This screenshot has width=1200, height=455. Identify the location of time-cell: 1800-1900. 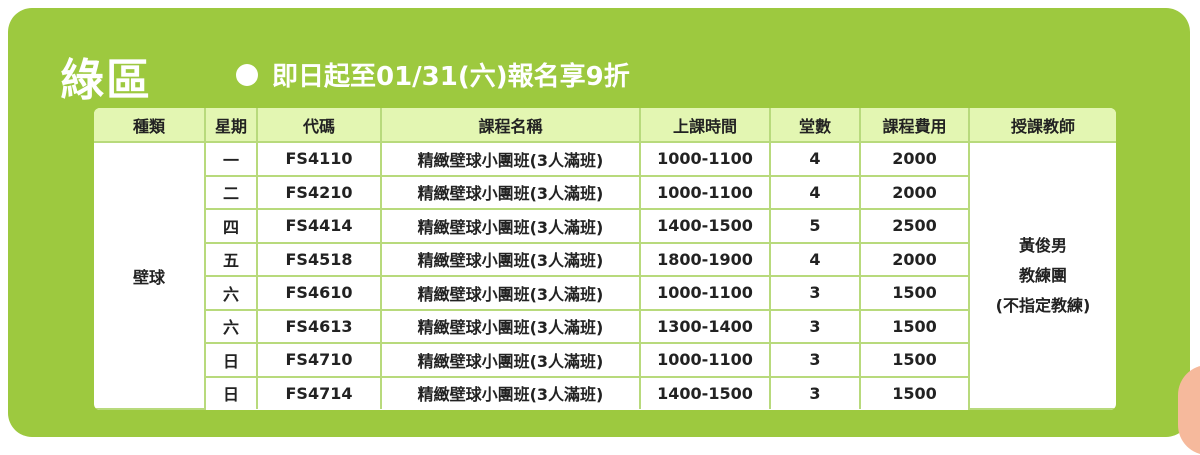
(705, 259).